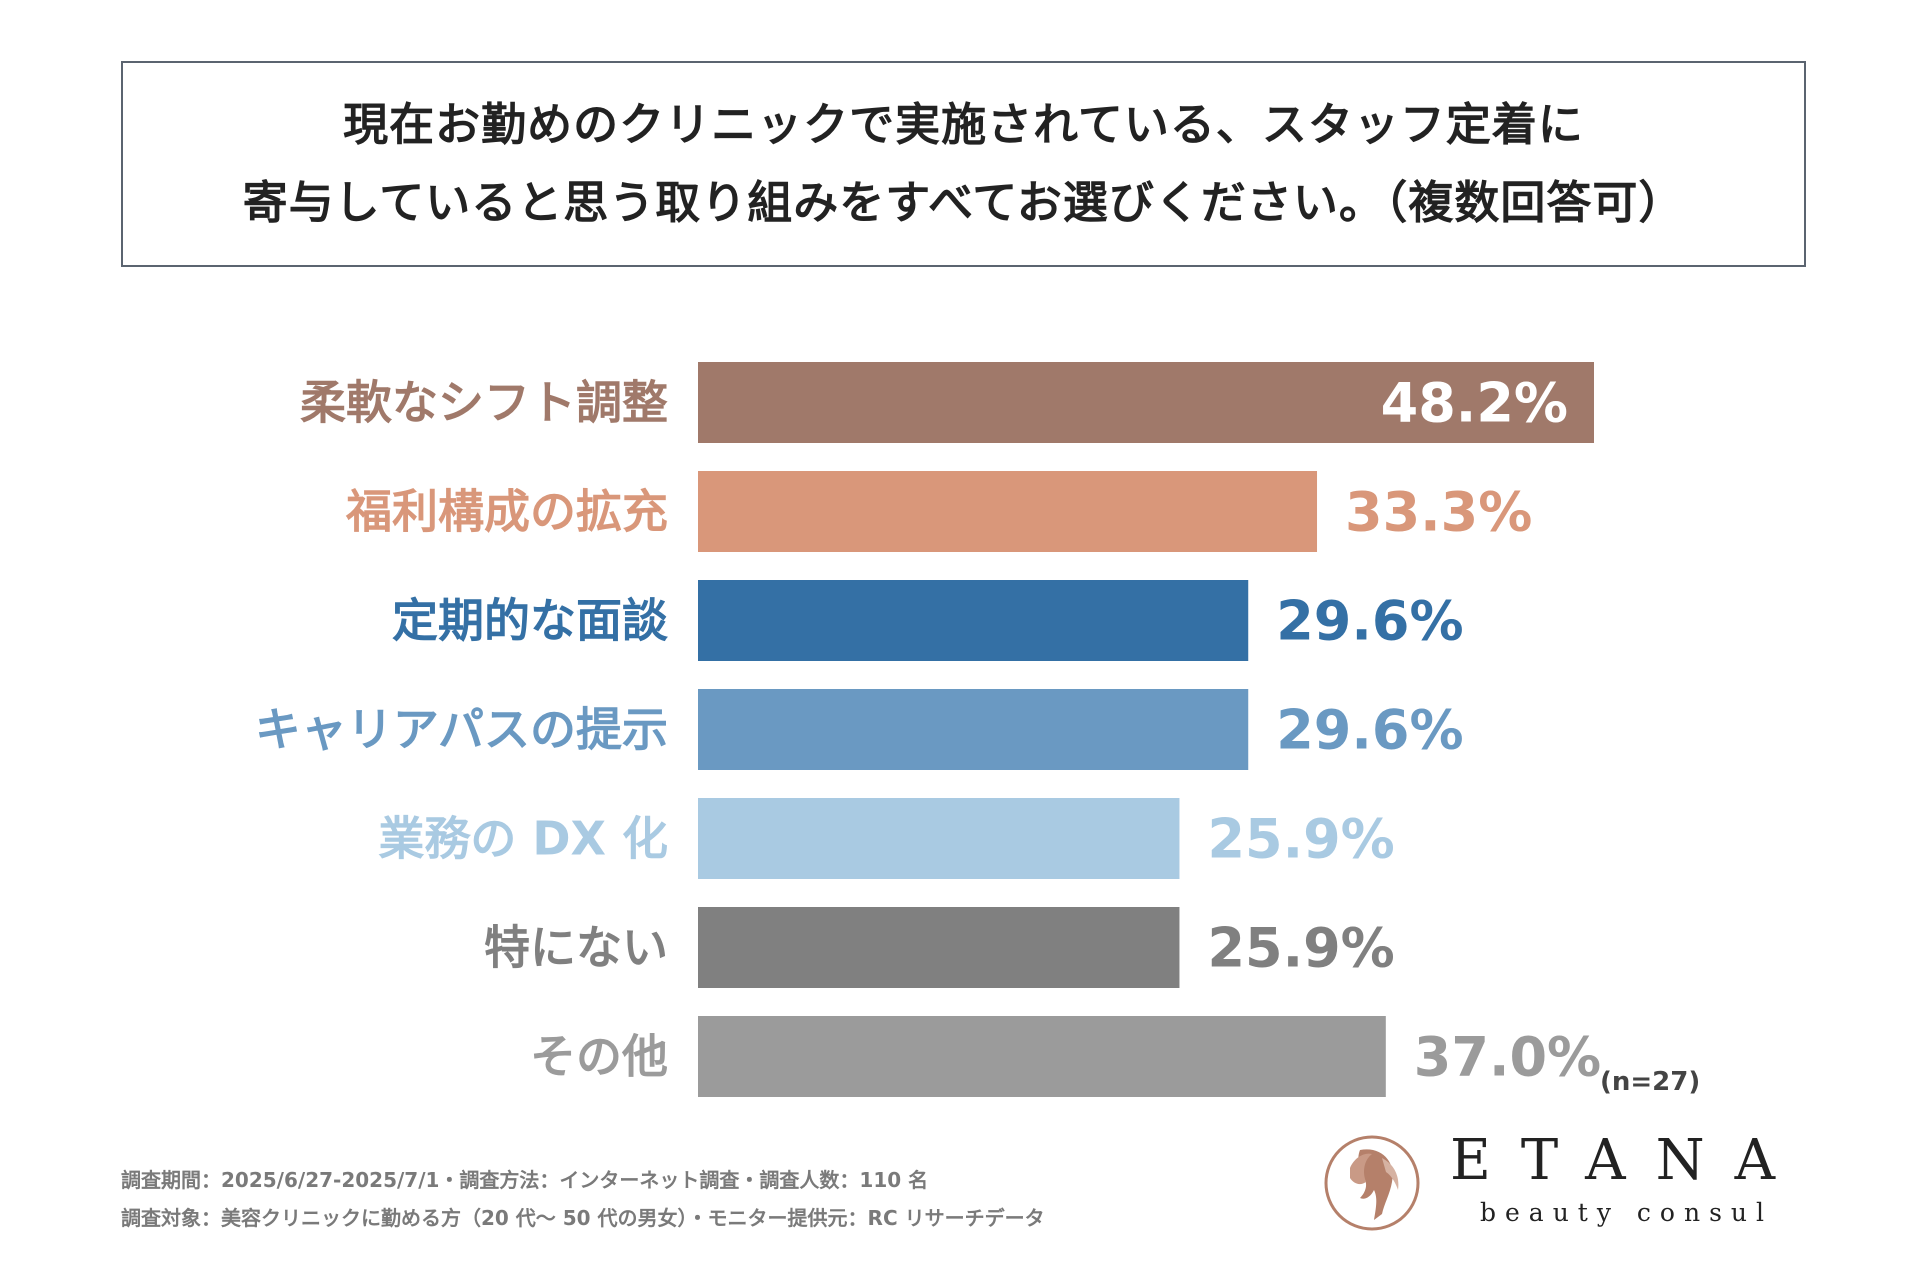 This screenshot has height=1280, width=1920. I want to click on logo-subtitle: beauty consul, so click(1627, 1212).